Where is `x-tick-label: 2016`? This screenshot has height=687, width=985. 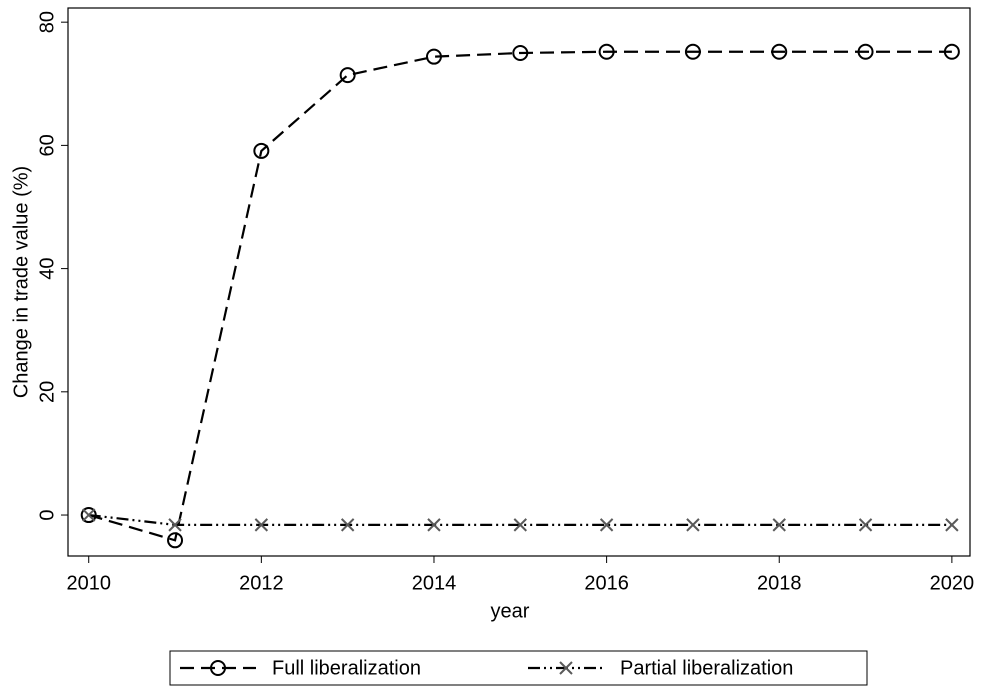 x-tick-label: 2016 is located at coordinates (606, 583).